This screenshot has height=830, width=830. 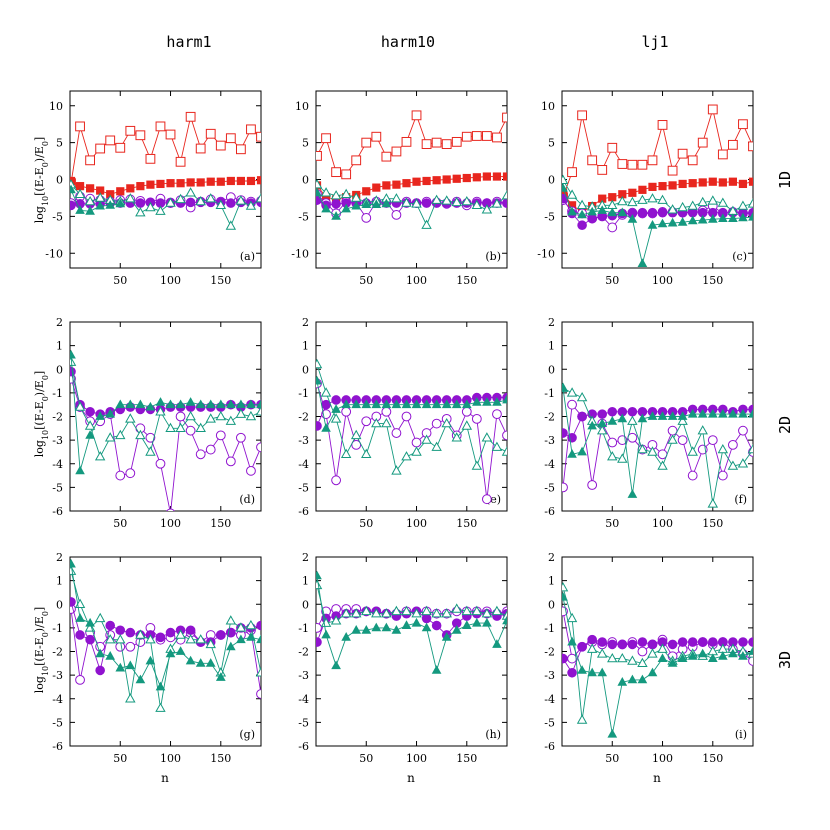 What do you see at coordinates (59, 143) in the screenshot?
I see `y-tick-label: 5` at bounding box center [59, 143].